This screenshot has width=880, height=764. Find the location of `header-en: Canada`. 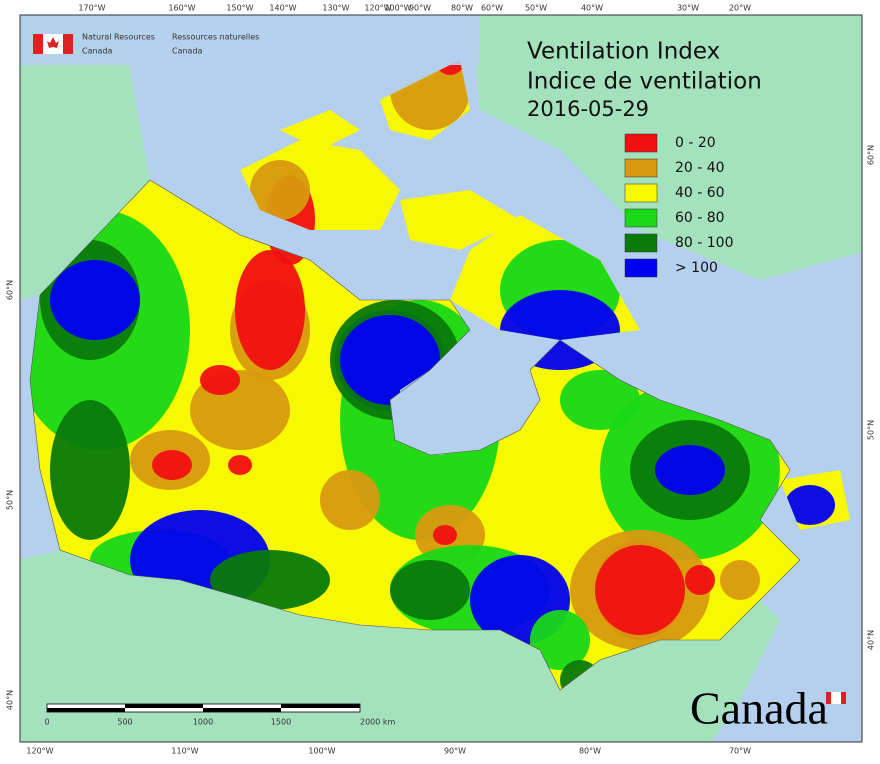

header-en: Canada is located at coordinates (97, 51).